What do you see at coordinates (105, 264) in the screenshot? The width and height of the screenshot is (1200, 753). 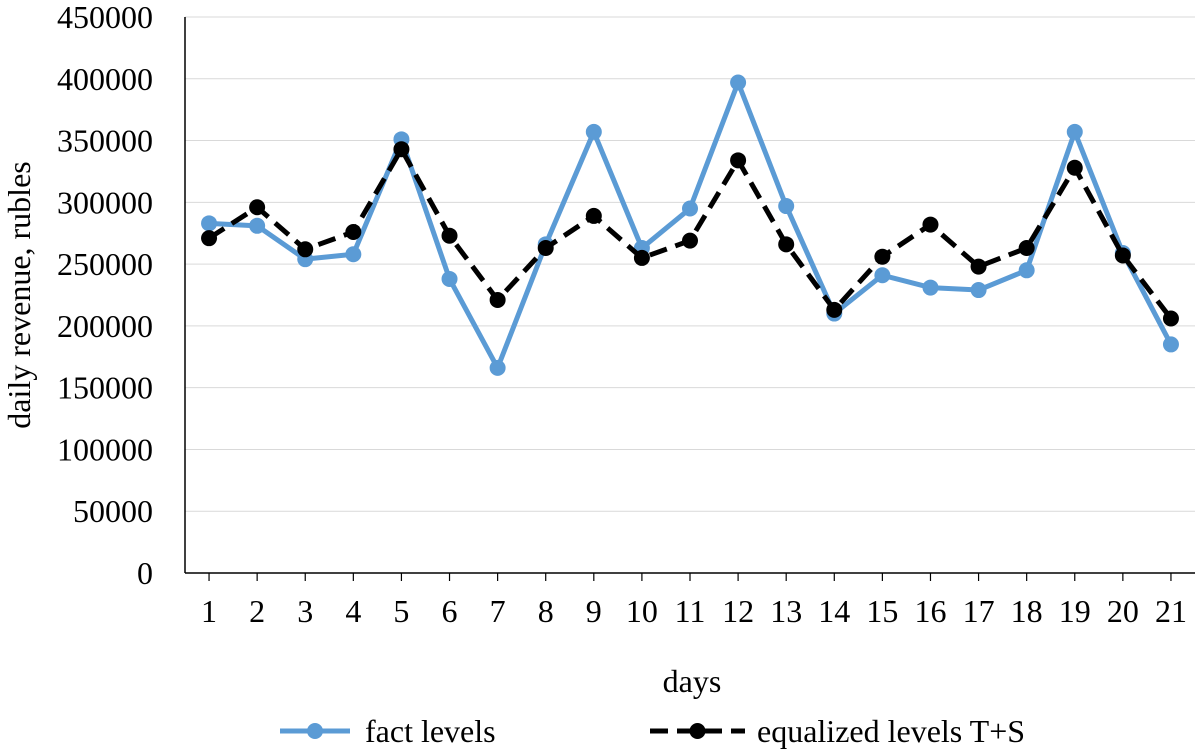 I see `y-tick-label: 250000` at bounding box center [105, 264].